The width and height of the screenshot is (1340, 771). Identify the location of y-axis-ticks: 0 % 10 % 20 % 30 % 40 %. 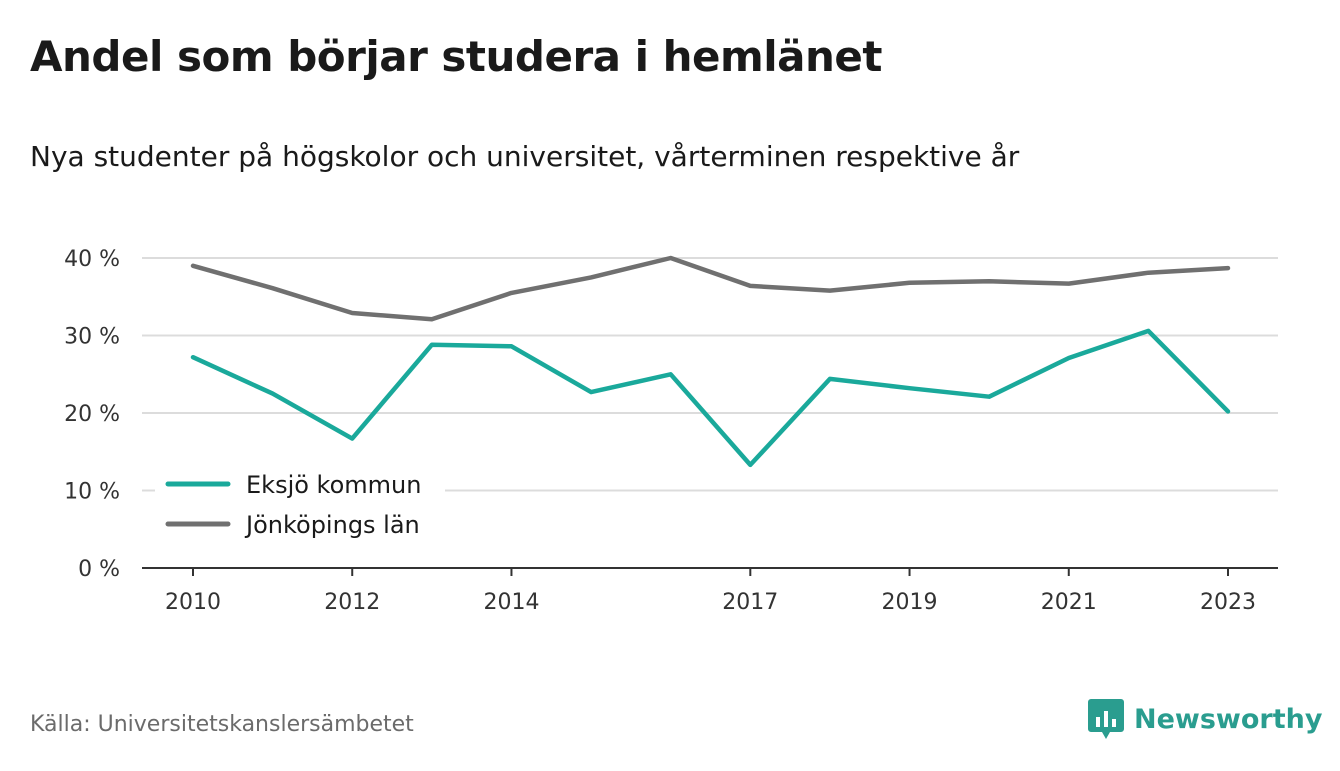
(92, 414).